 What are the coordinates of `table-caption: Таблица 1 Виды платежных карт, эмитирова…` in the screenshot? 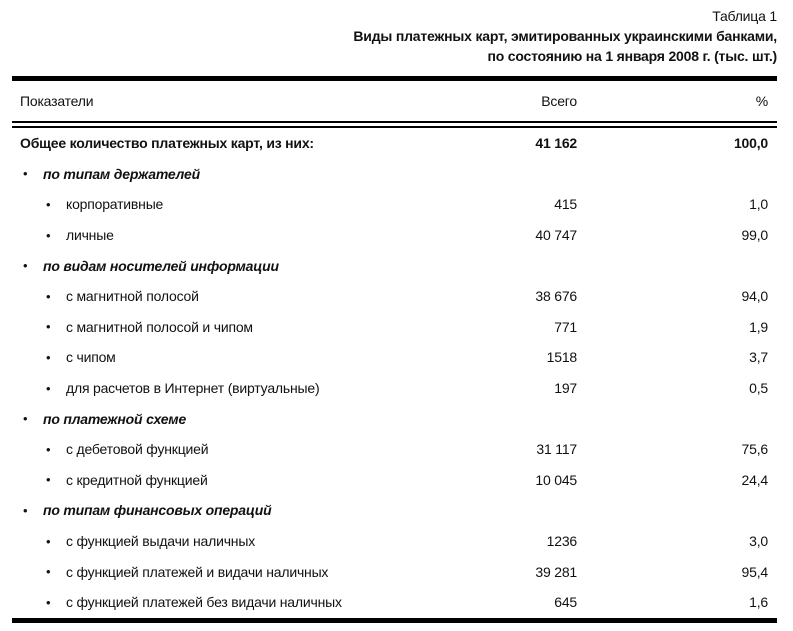 It's located at (396, 33).